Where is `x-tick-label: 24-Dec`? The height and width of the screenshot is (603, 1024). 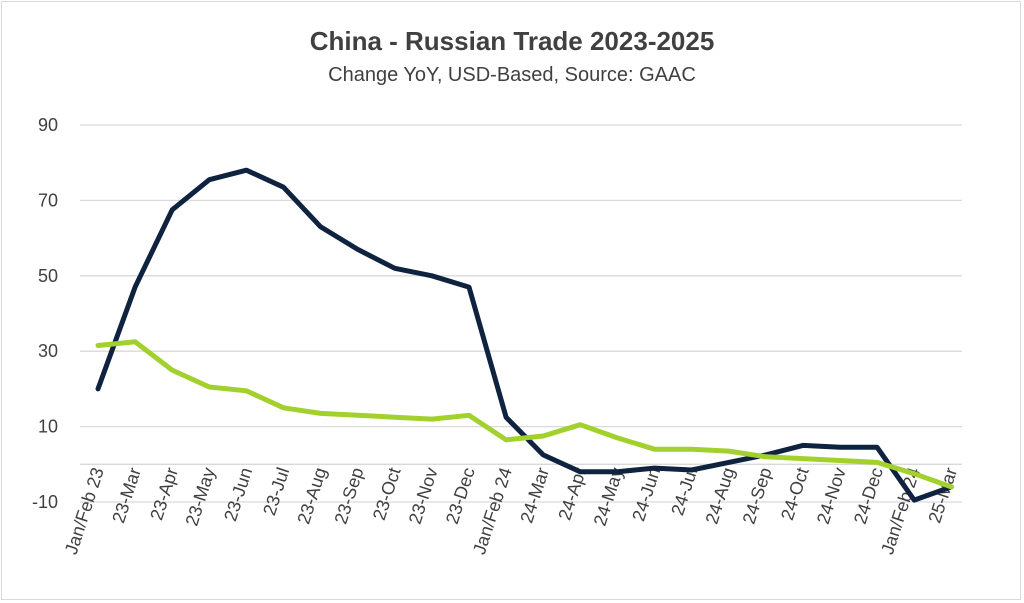 x-tick-label: 24-Dec is located at coordinates (868, 495).